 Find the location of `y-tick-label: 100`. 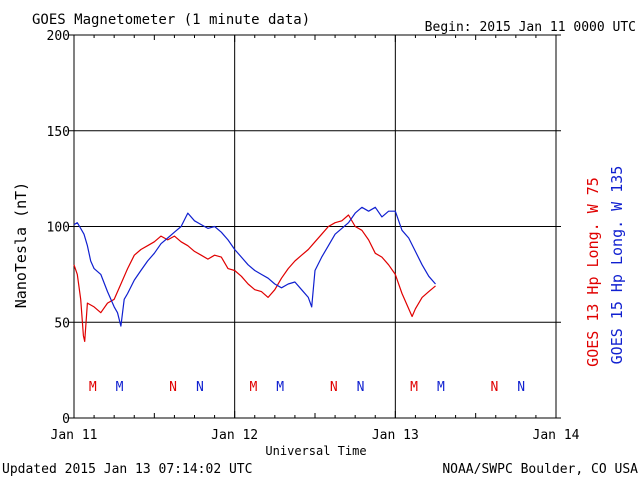

y-tick-label: 100 is located at coordinates (58, 228).